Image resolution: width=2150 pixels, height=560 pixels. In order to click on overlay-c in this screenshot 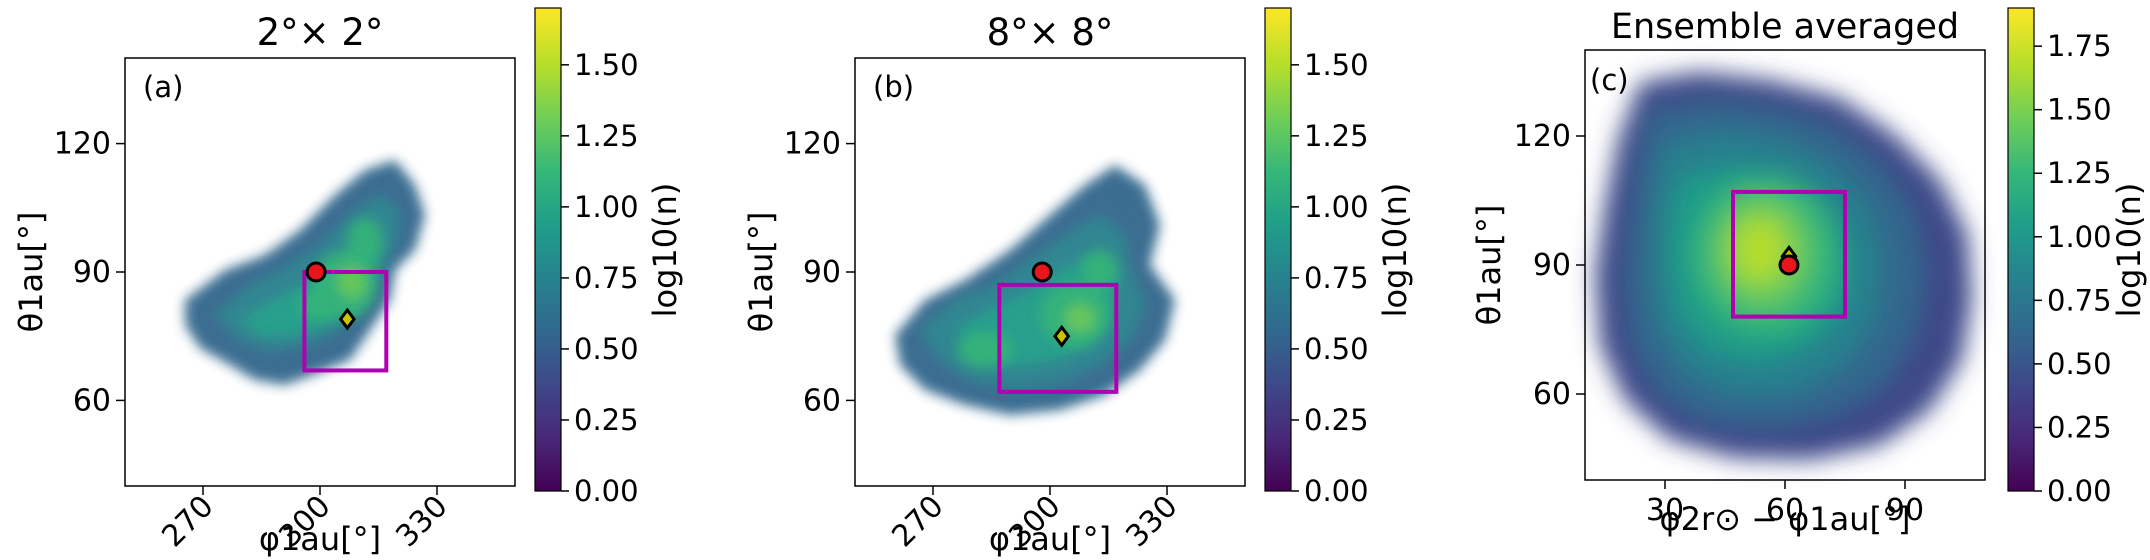, I will do `click(1789, 254)`.